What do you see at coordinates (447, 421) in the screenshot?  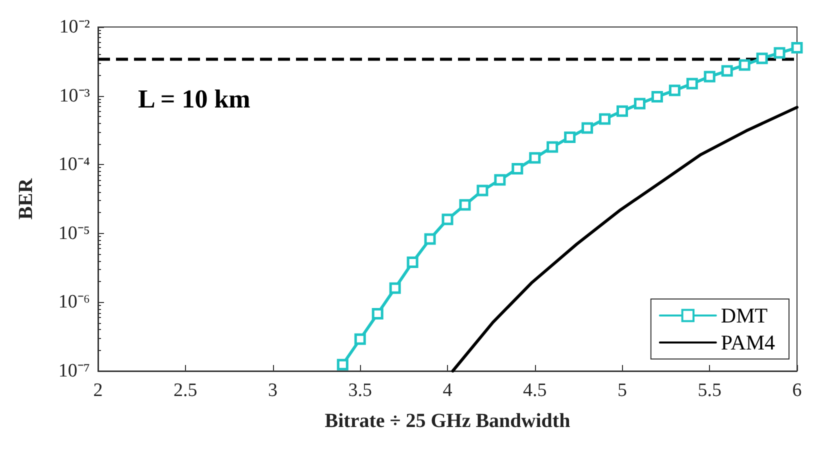 I see `x-axis-title: Bitrate ÷ 25 GHz Bandwidth` at bounding box center [447, 421].